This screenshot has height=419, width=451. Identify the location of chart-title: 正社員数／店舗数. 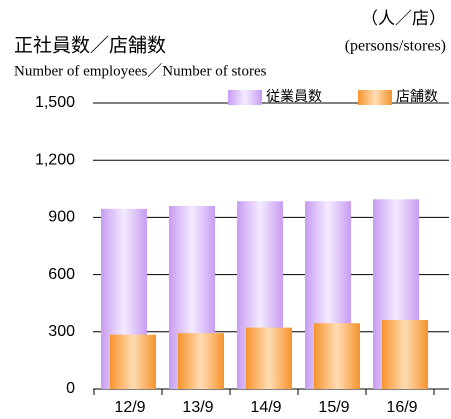
(90, 45).